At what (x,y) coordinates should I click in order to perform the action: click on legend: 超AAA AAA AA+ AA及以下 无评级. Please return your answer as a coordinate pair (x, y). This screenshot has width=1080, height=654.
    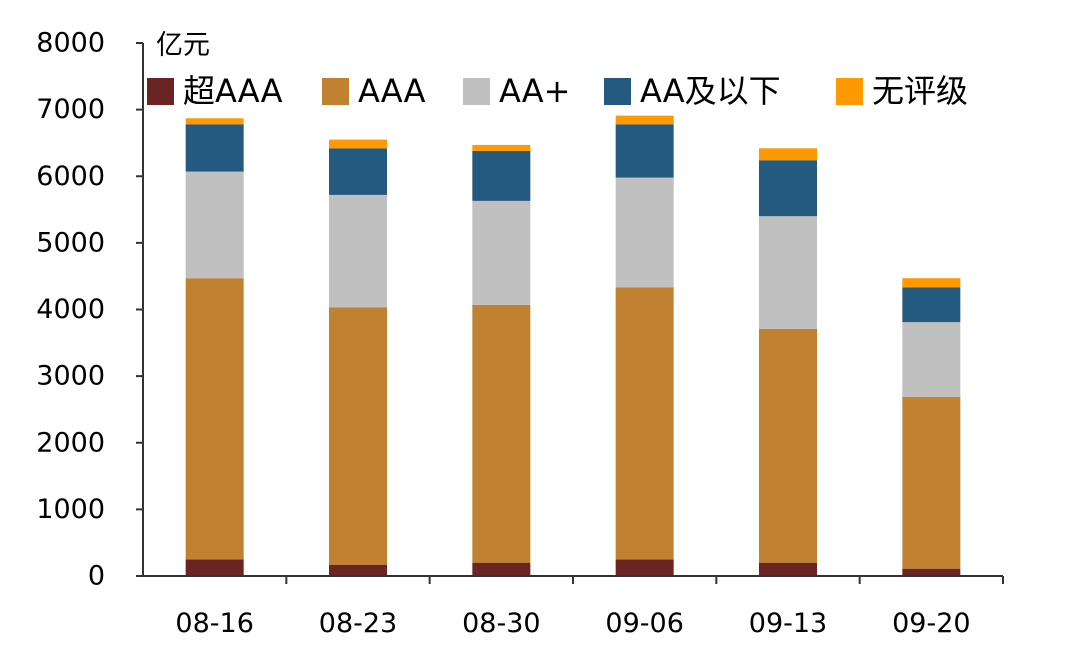
    Looking at the image, I should click on (557, 91).